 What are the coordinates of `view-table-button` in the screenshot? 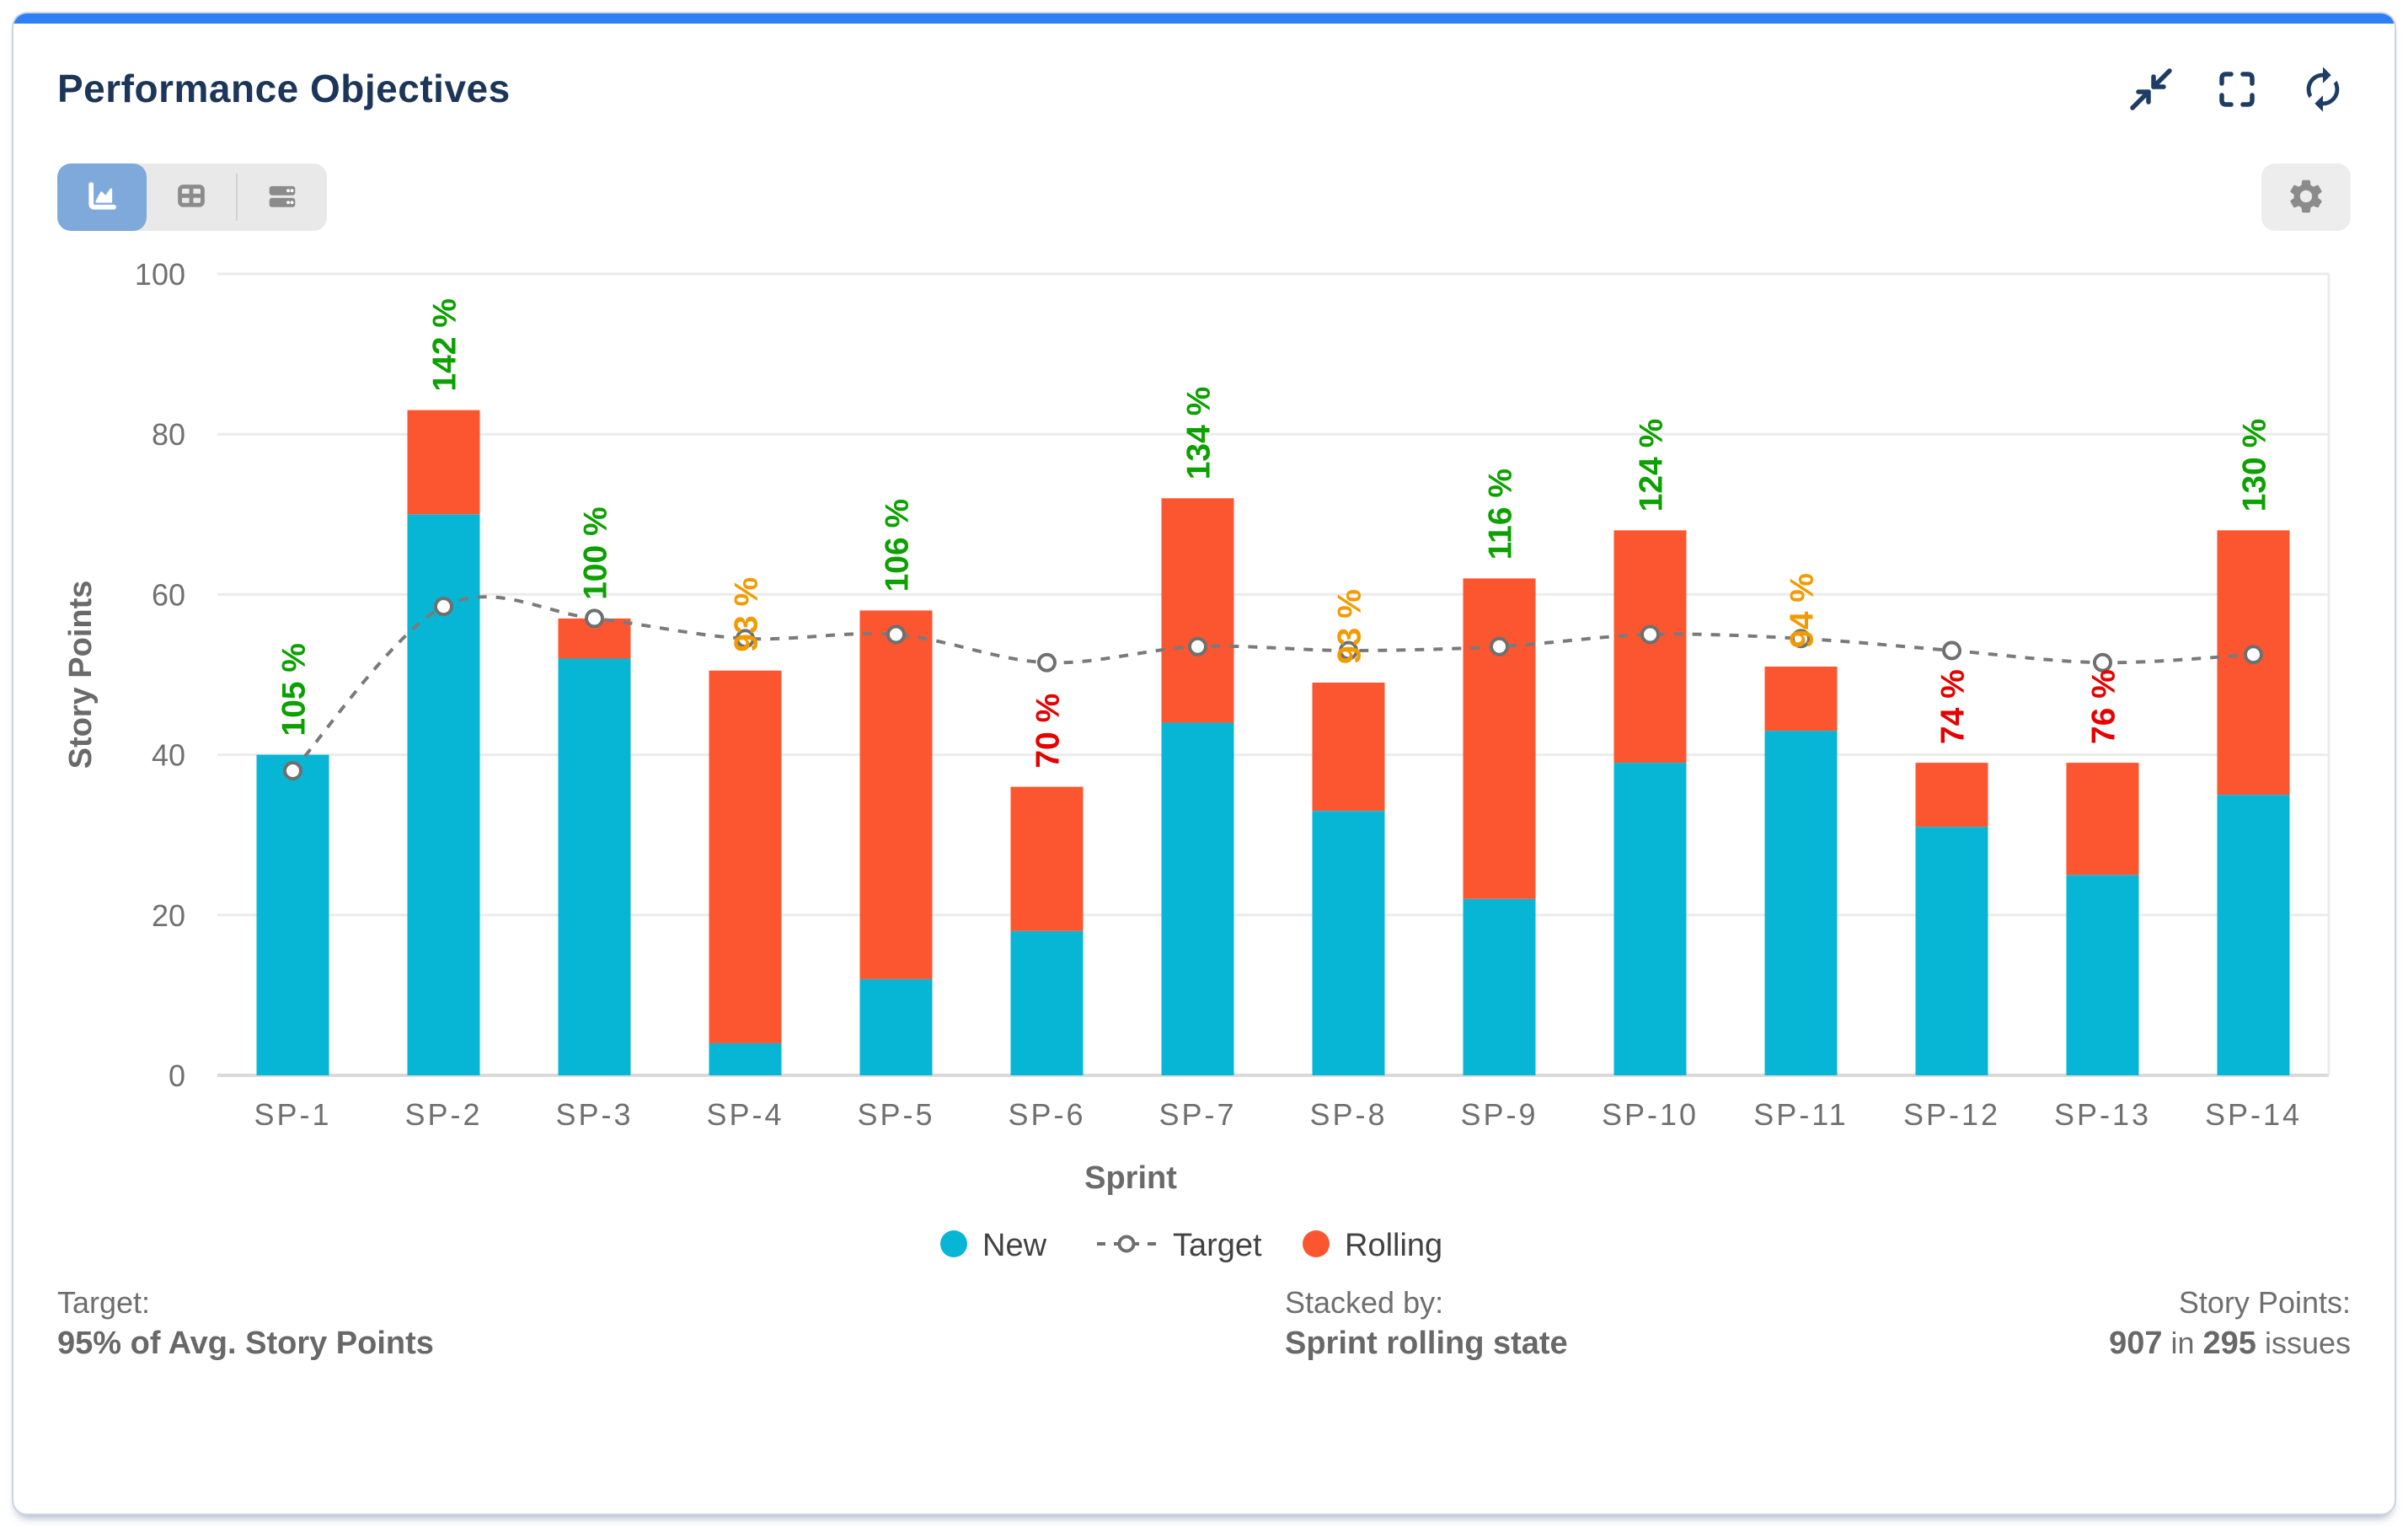 It's located at (191, 197).